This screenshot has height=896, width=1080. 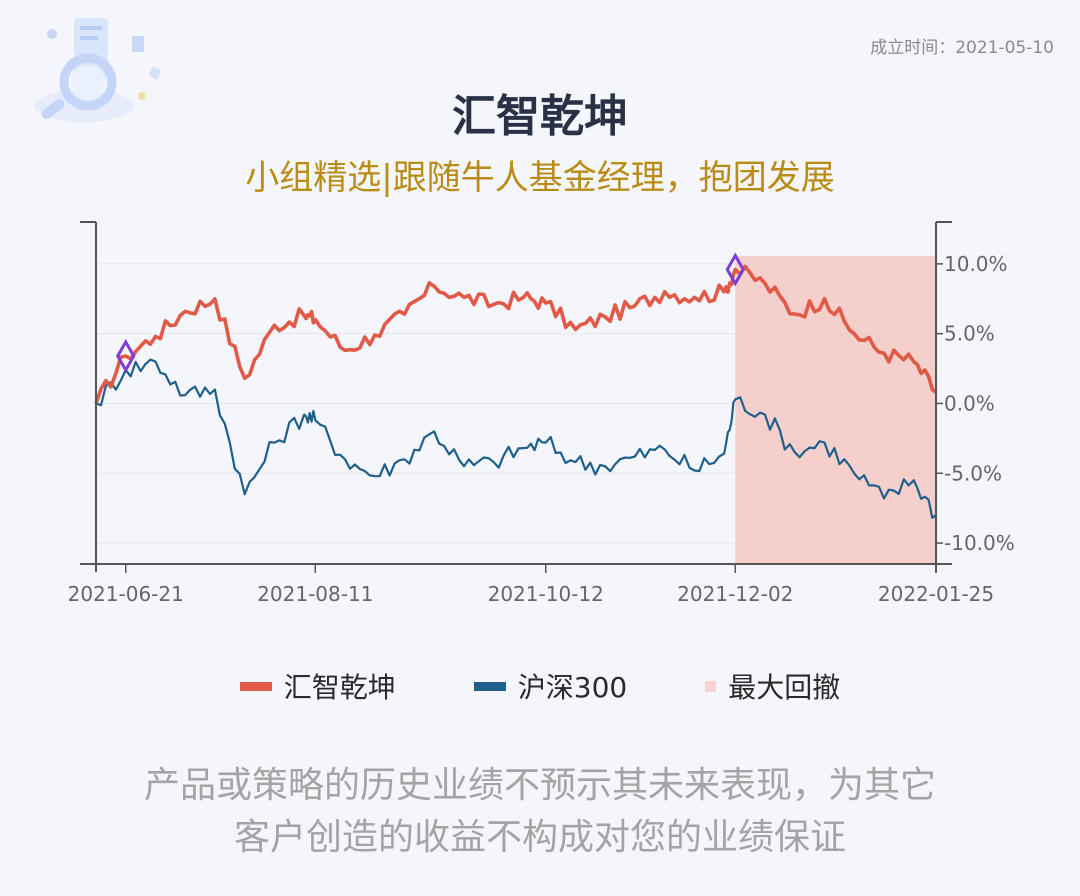 I want to click on y-tick-label: -10.0%, so click(x=979, y=543).